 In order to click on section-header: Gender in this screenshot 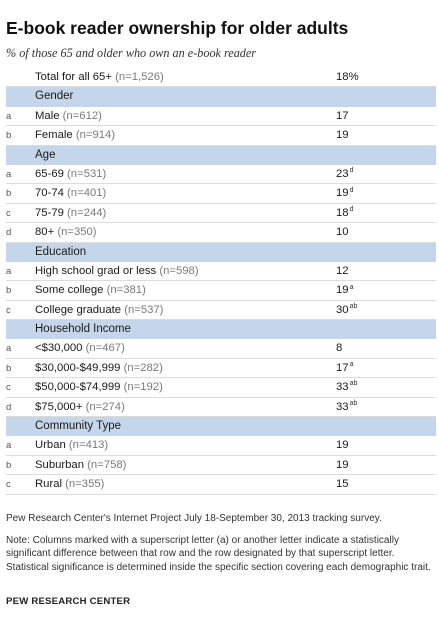, I will do `click(221, 97)`.